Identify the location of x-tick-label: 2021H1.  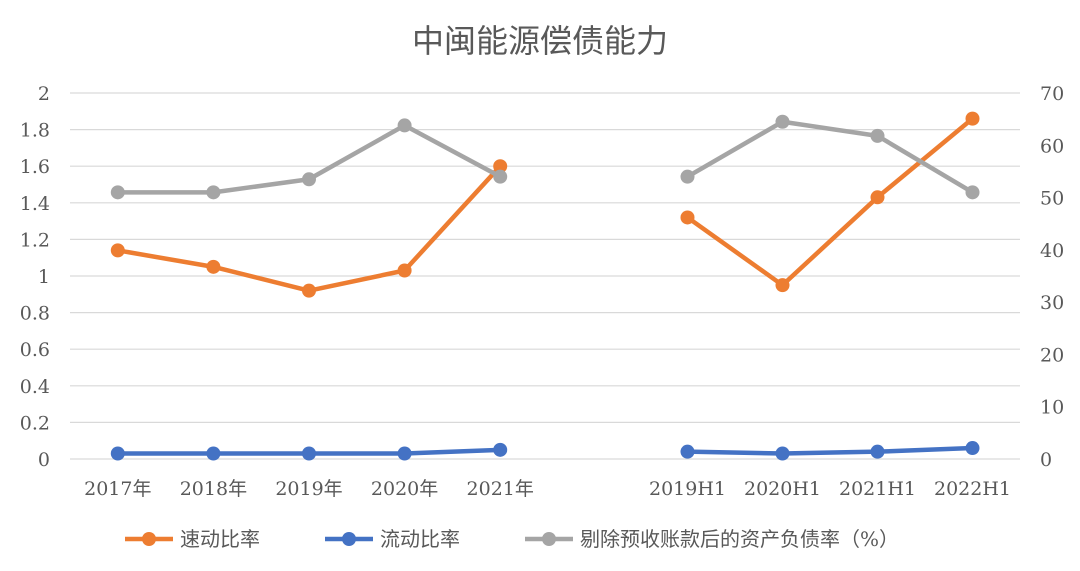
(877, 489).